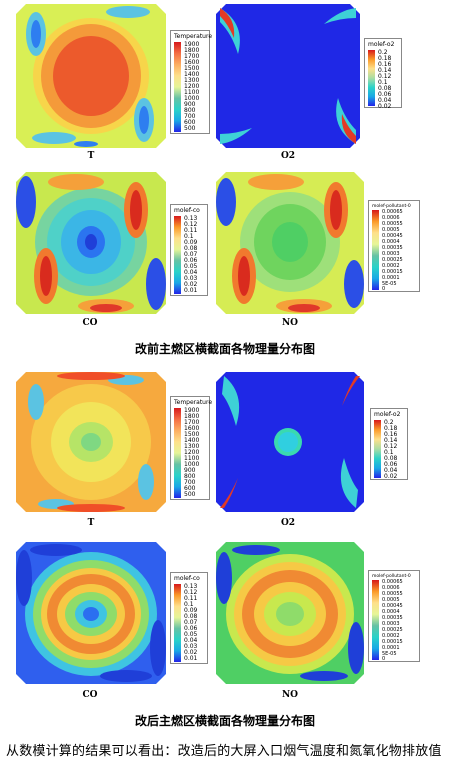  I want to click on contour-before-co, so click(91, 243).